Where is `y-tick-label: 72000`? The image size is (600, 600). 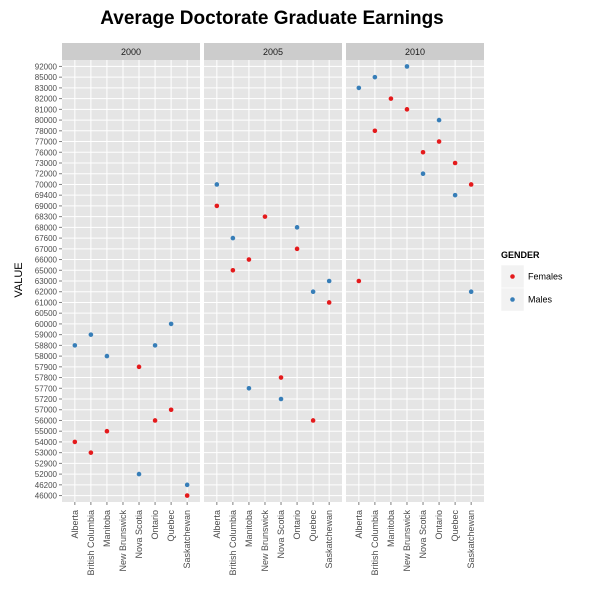 y-tick-label: 72000 is located at coordinates (46, 174).